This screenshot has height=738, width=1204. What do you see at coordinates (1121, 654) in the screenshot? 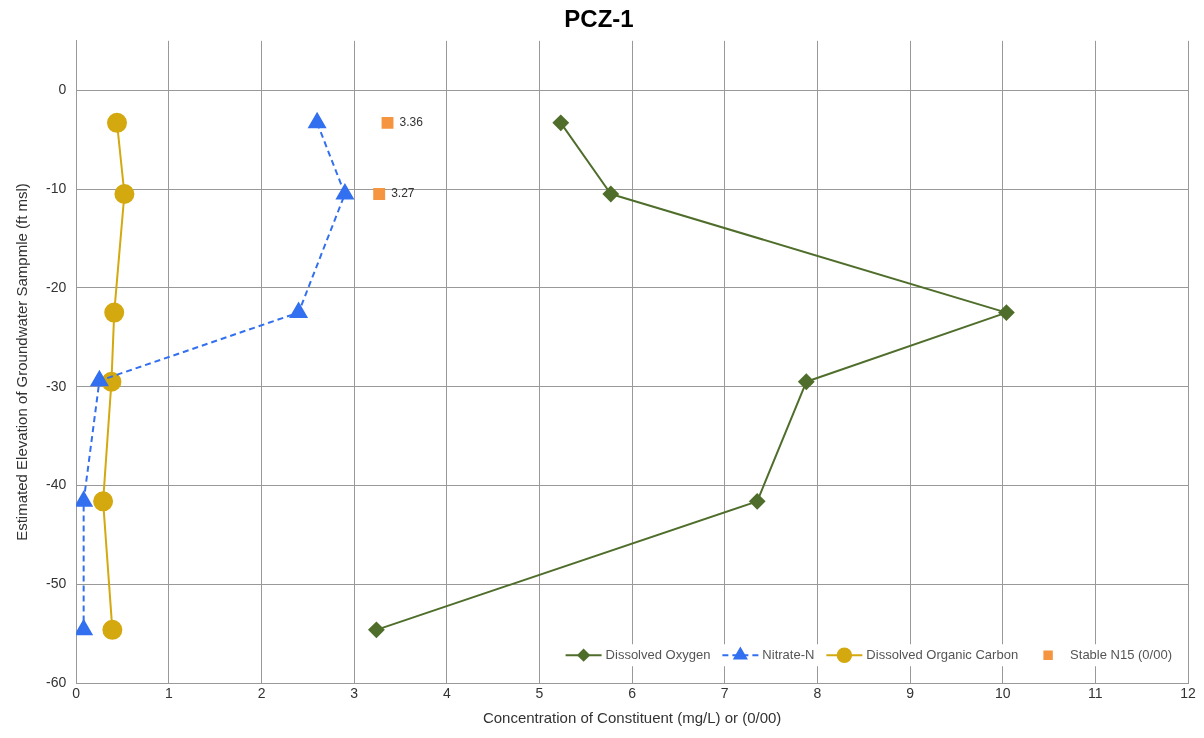
I see `legend-label: Stable N15 (0/00)` at bounding box center [1121, 654].